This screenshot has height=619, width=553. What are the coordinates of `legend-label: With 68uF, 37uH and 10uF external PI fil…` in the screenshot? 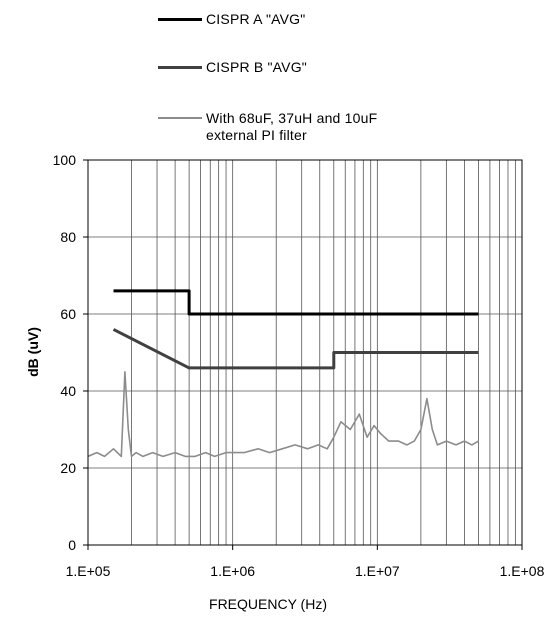 It's located at (292, 126).